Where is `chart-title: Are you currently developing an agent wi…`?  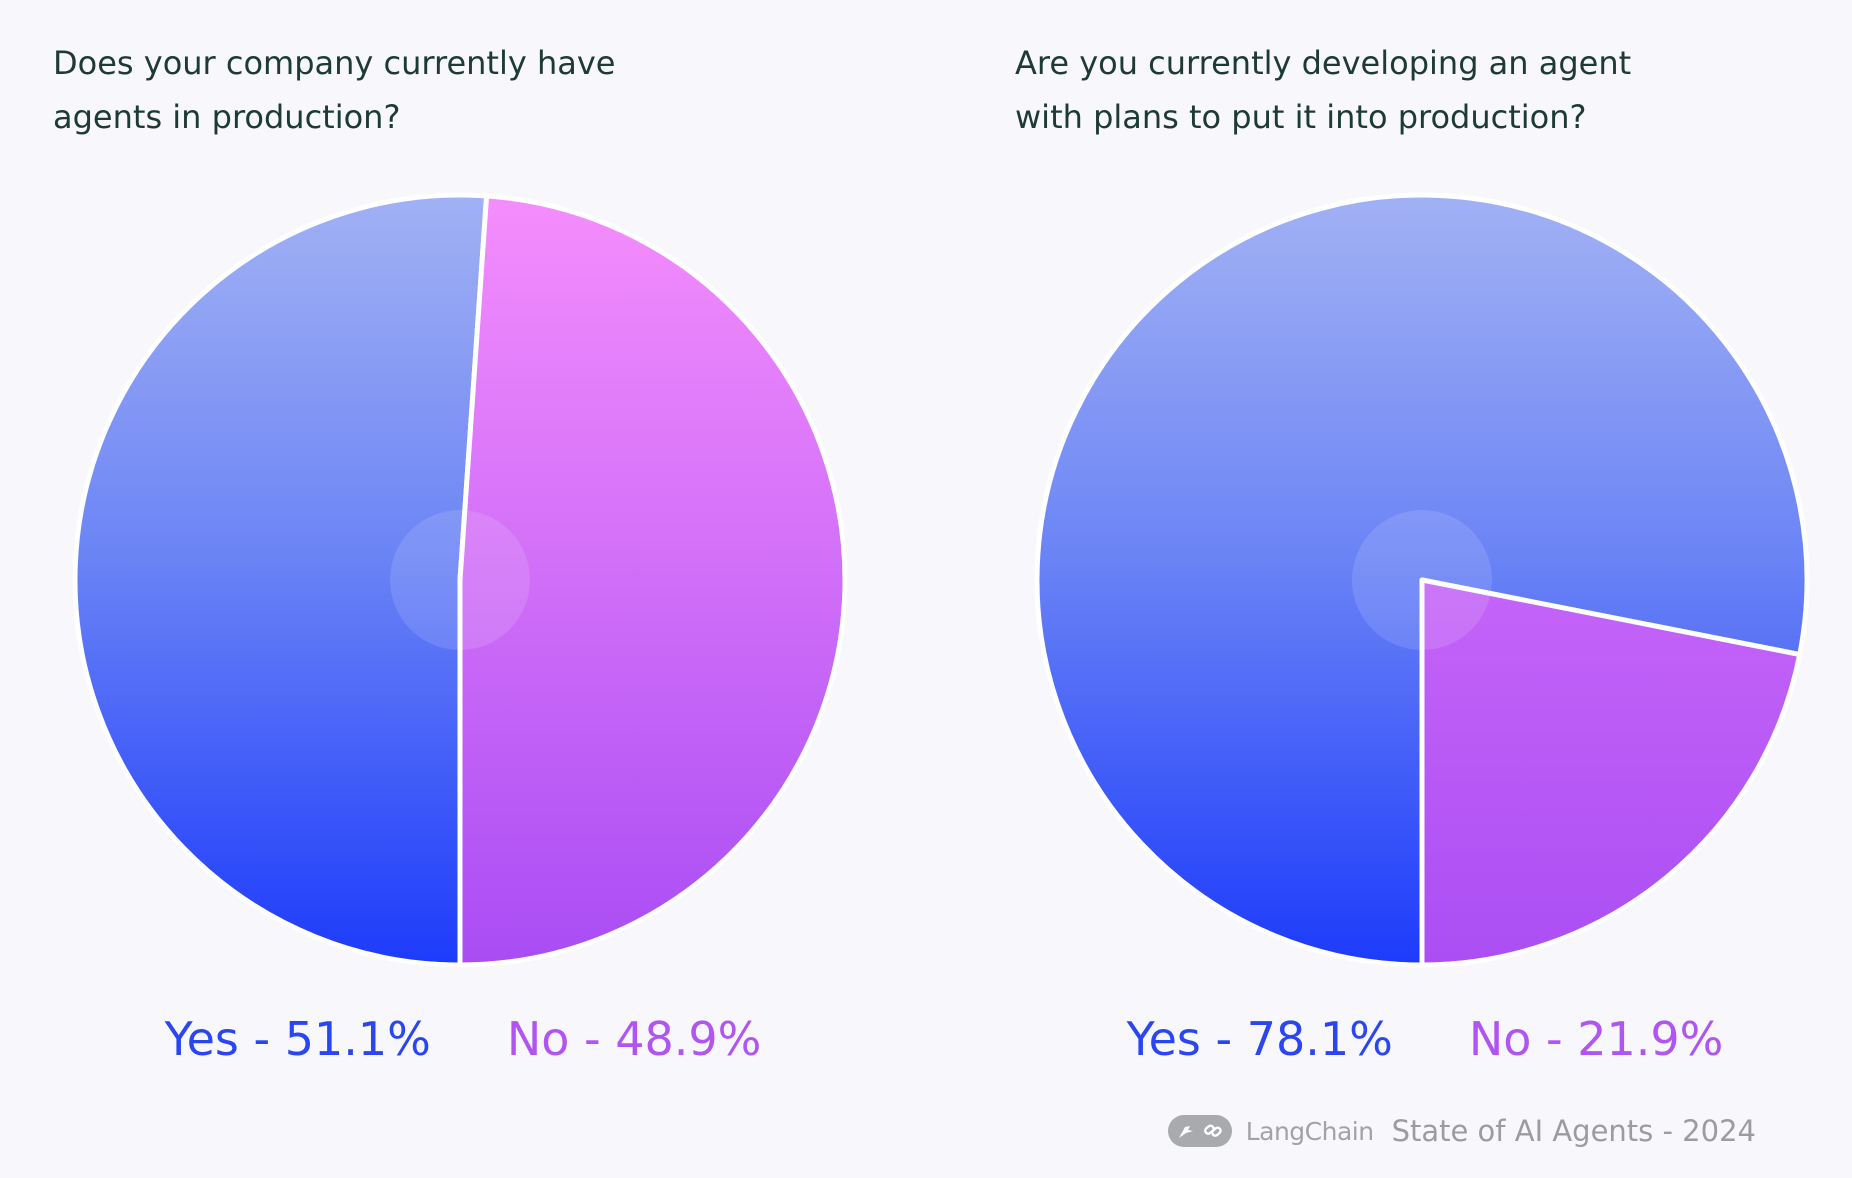
chart-title: Are you currently developing an agent wi… is located at coordinates (1323, 90).